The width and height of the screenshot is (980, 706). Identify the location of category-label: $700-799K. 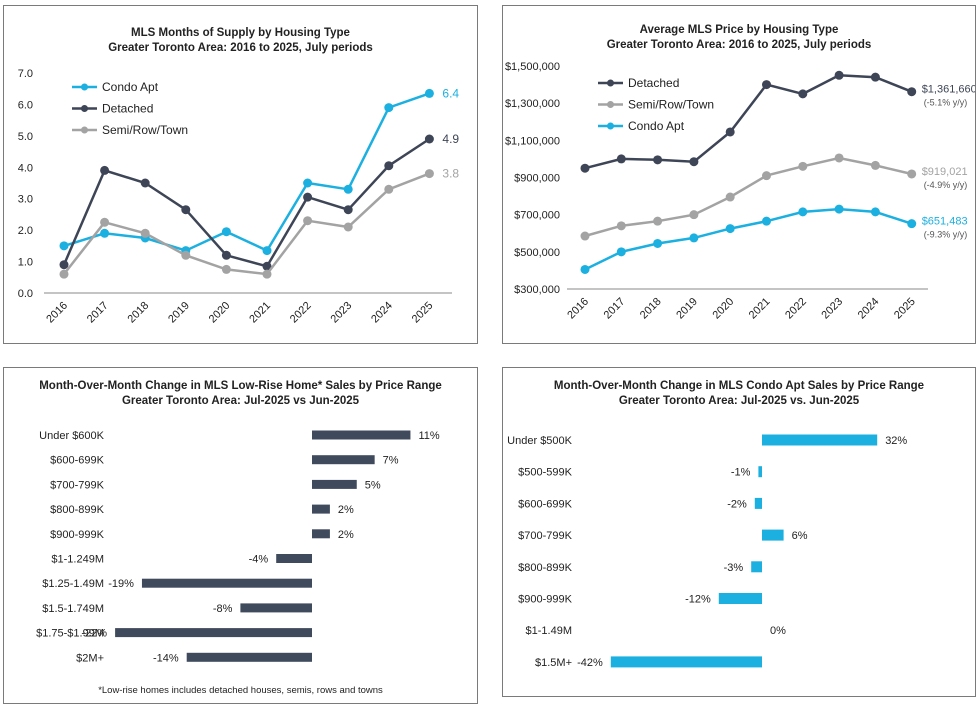
(77, 485).